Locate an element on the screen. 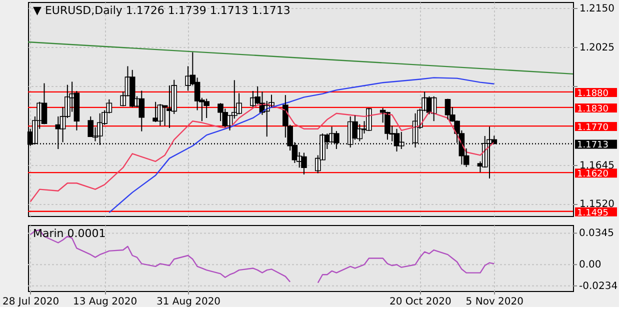  x-tick-label: 5 Nov 2020 is located at coordinates (495, 302).